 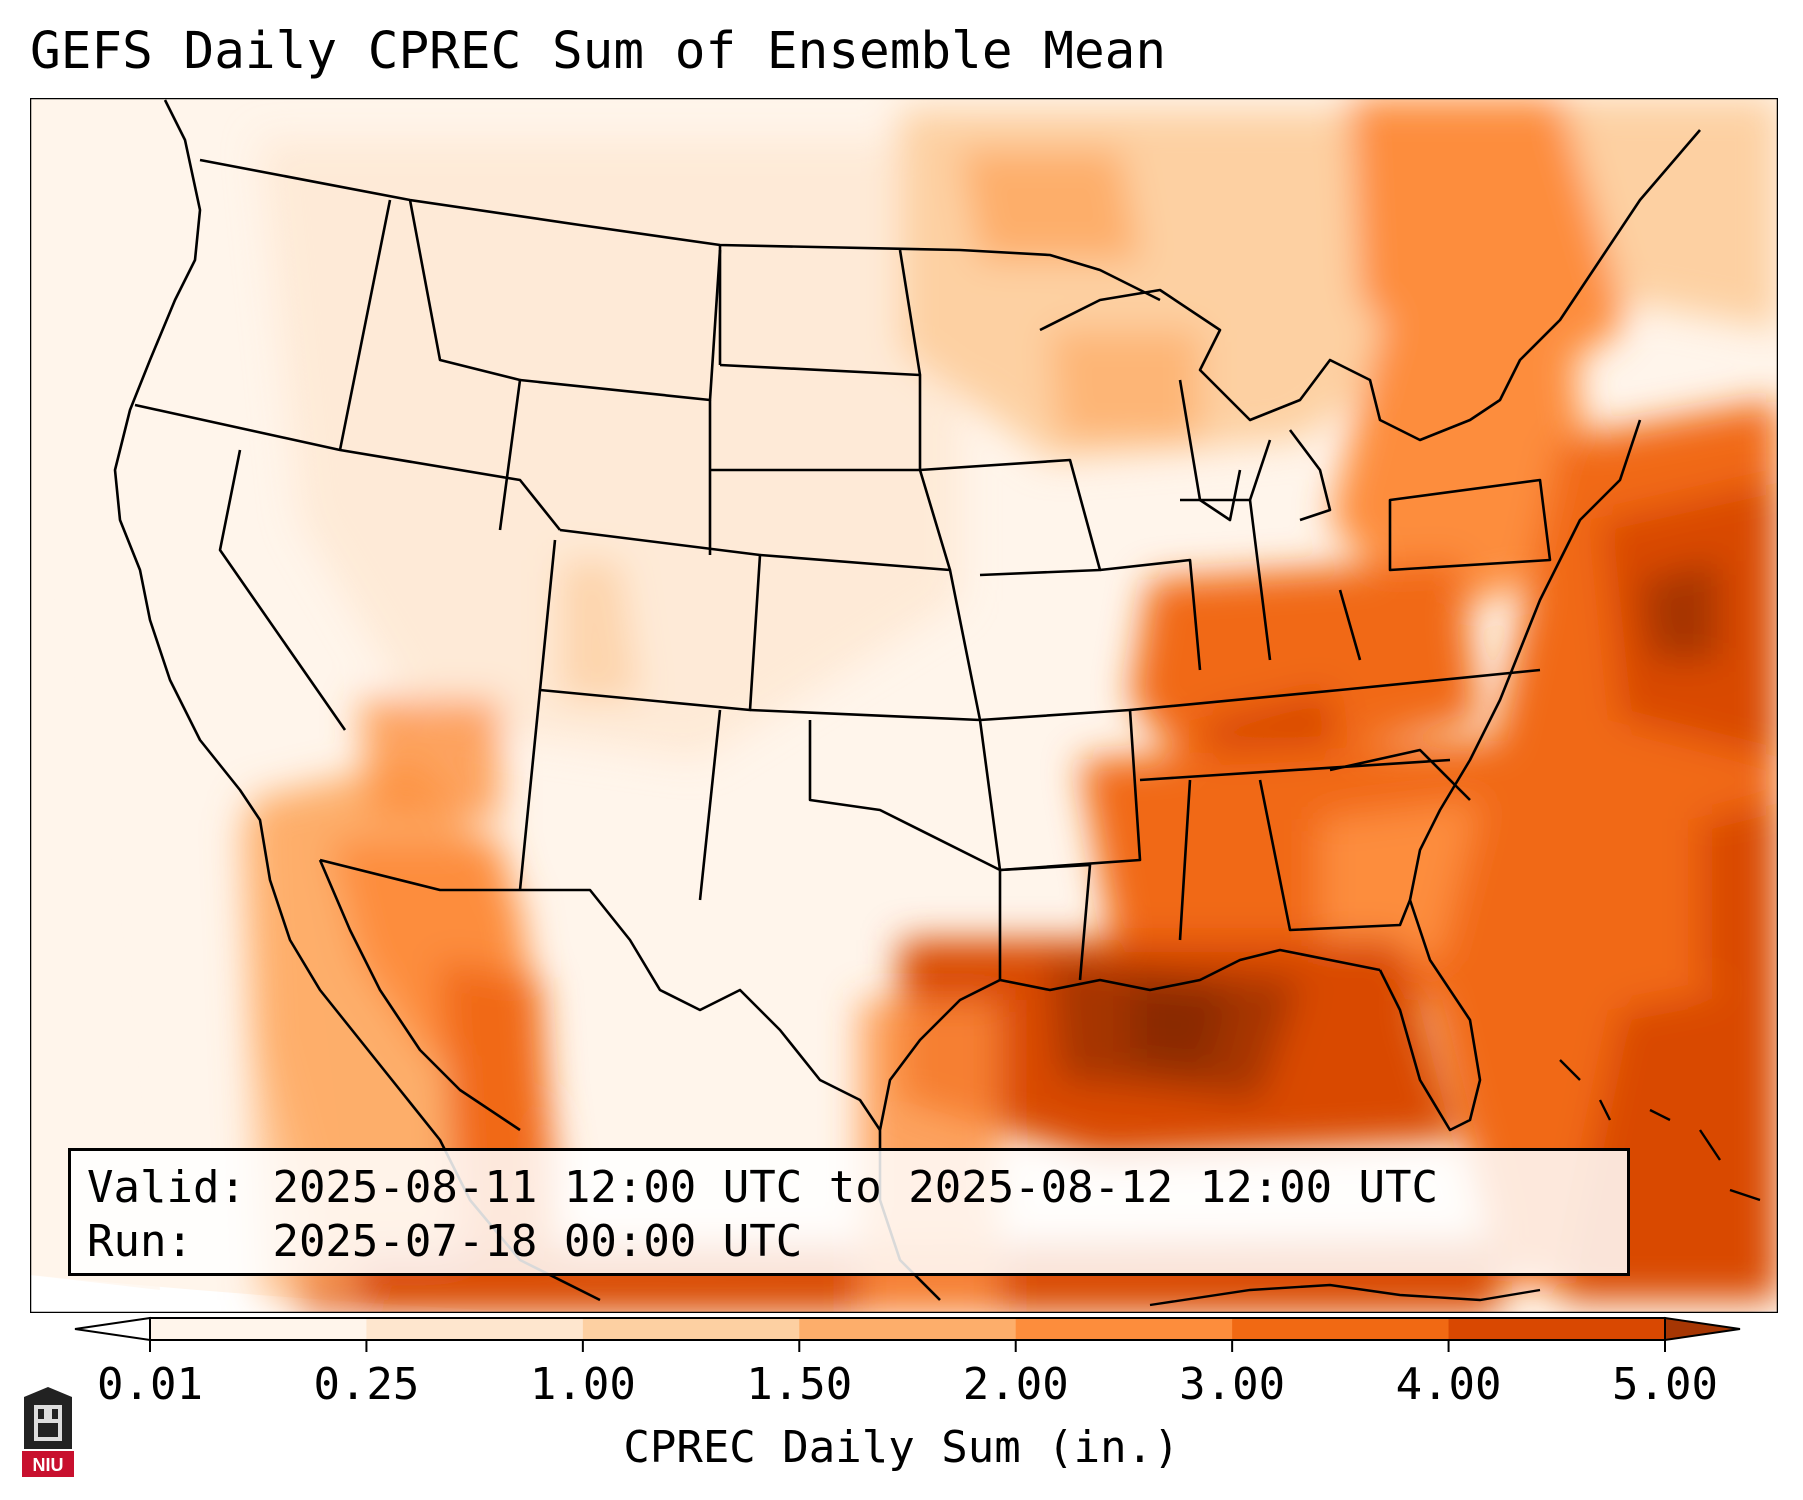 What do you see at coordinates (1232, 1384) in the screenshot?
I see `colorbar-tick-label: 3.00` at bounding box center [1232, 1384].